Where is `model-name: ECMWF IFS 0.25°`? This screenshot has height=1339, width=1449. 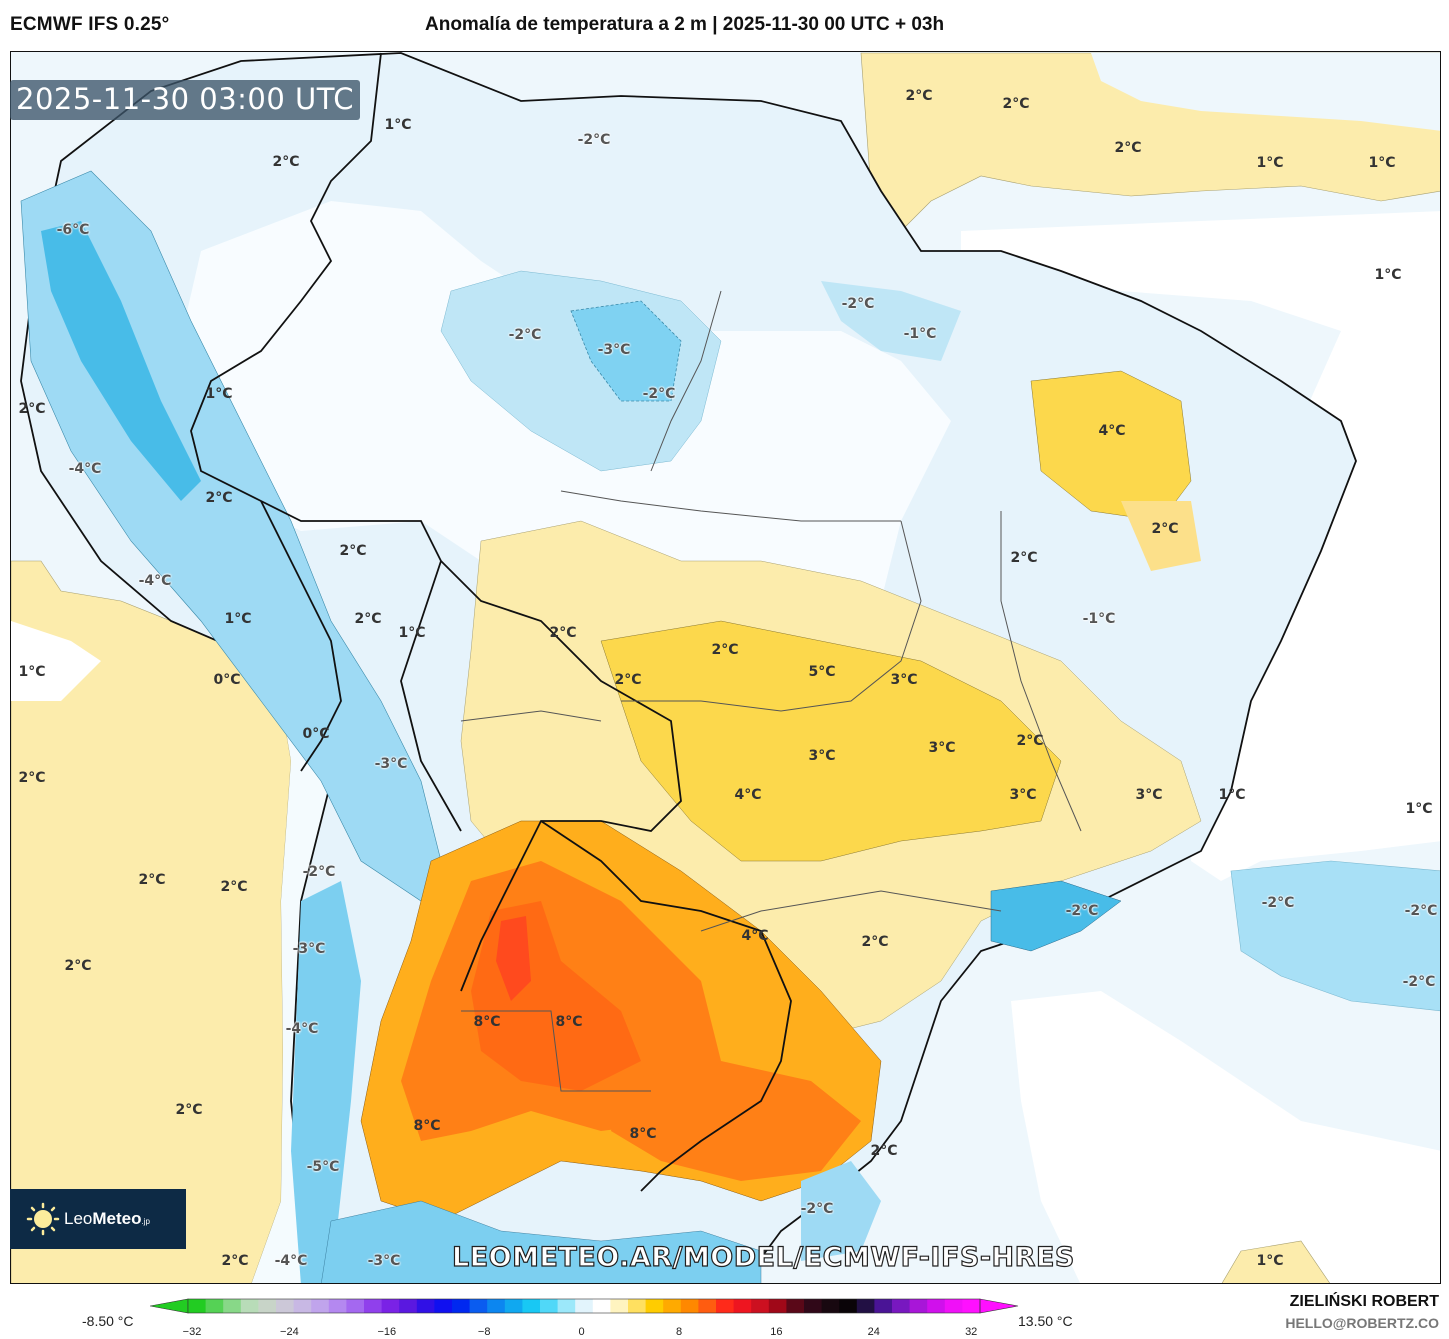
model-name: ECMWF IFS 0.25° is located at coordinates (90, 24).